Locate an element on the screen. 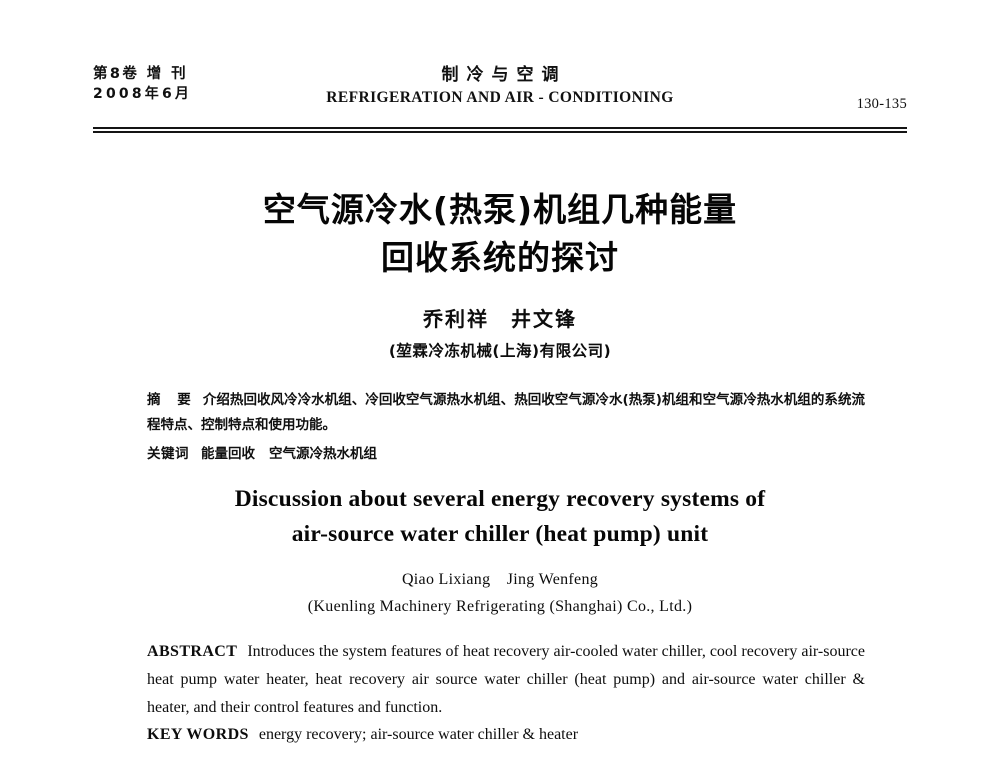 This screenshot has width=1000, height=760. volume-issue-label: 第8卷 增 刊 is located at coordinates (140, 74).